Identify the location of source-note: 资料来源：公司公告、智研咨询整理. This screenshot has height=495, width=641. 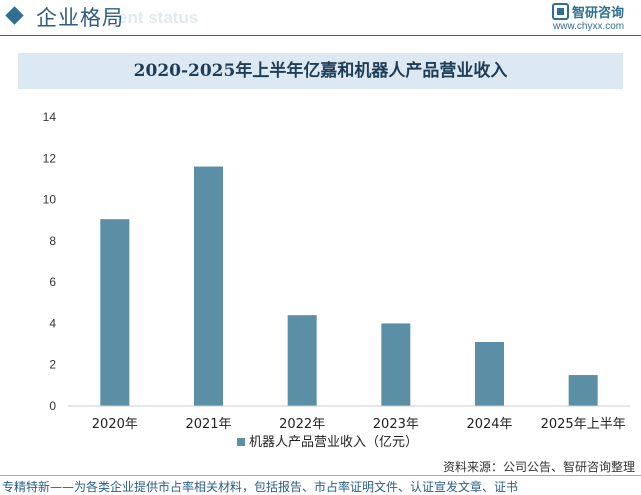
(538, 467).